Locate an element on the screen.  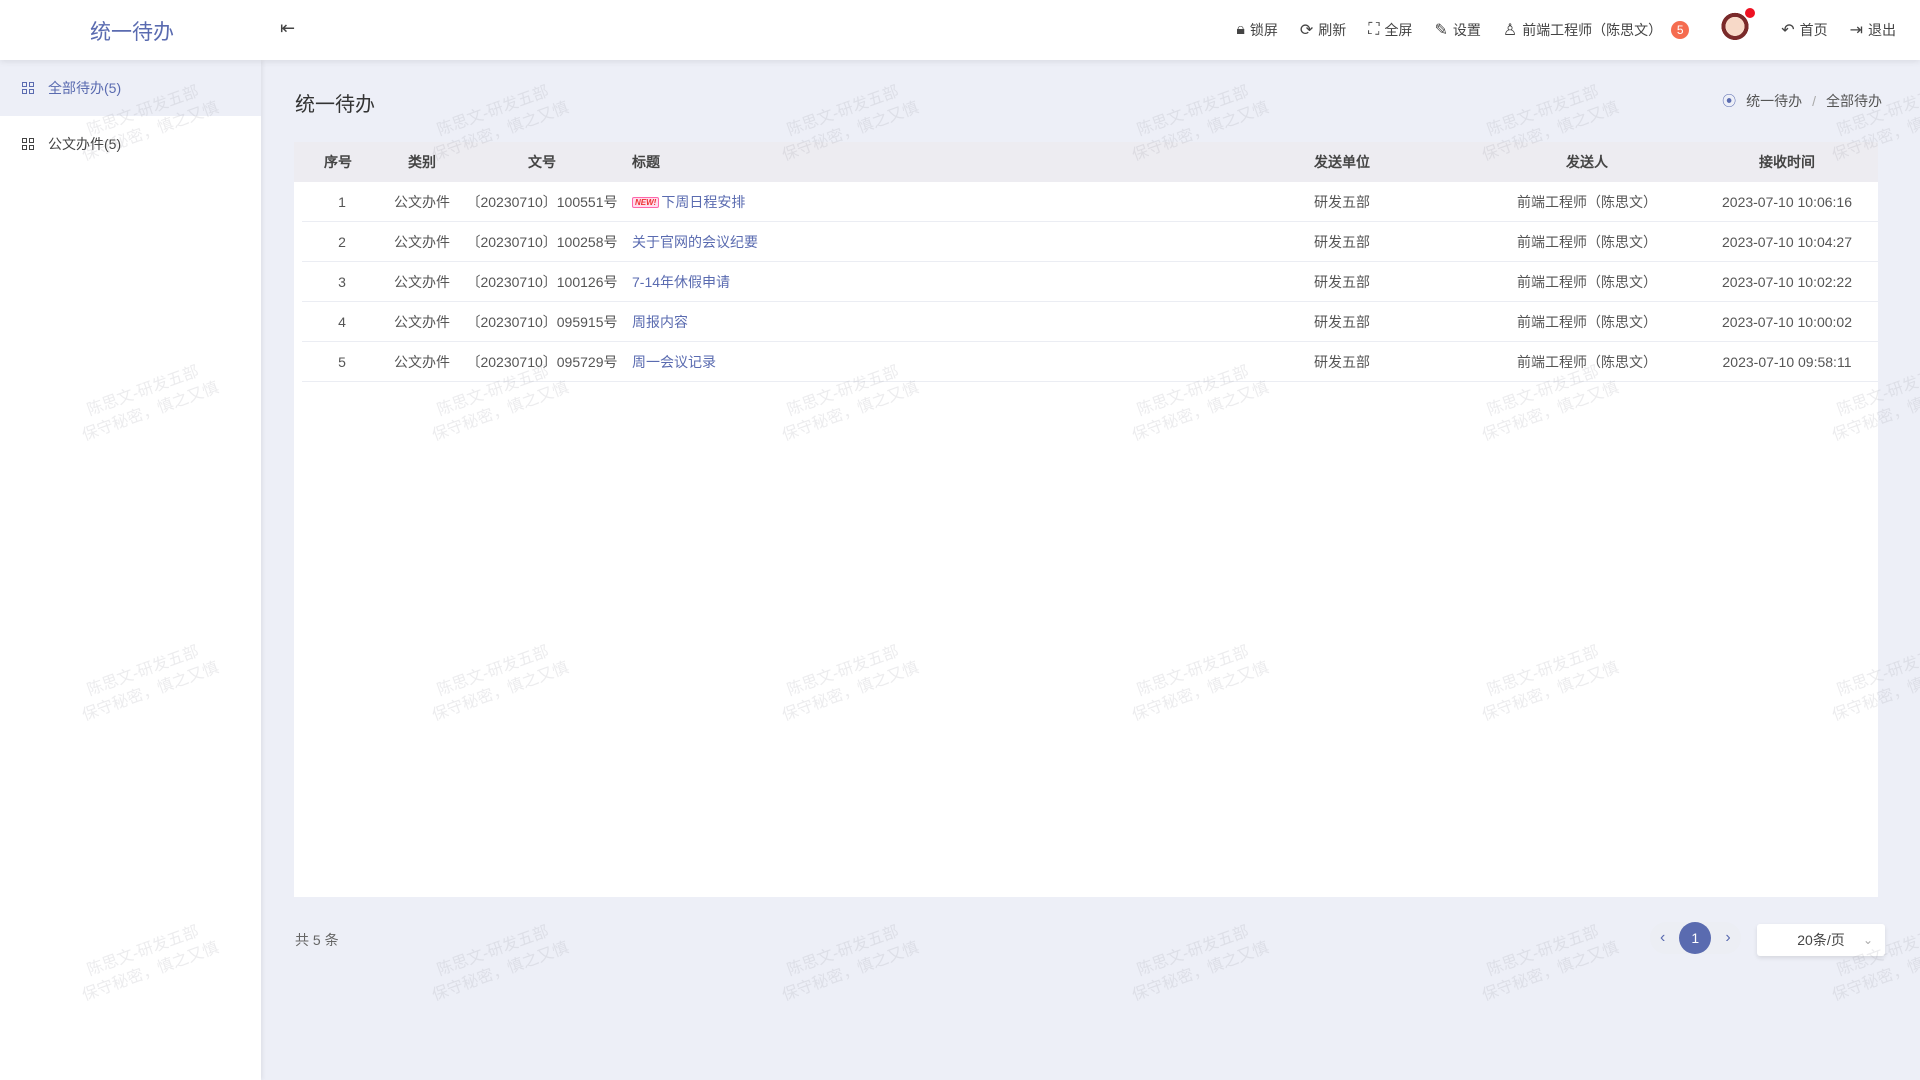
next-page-icon: › is located at coordinates (1728, 937).